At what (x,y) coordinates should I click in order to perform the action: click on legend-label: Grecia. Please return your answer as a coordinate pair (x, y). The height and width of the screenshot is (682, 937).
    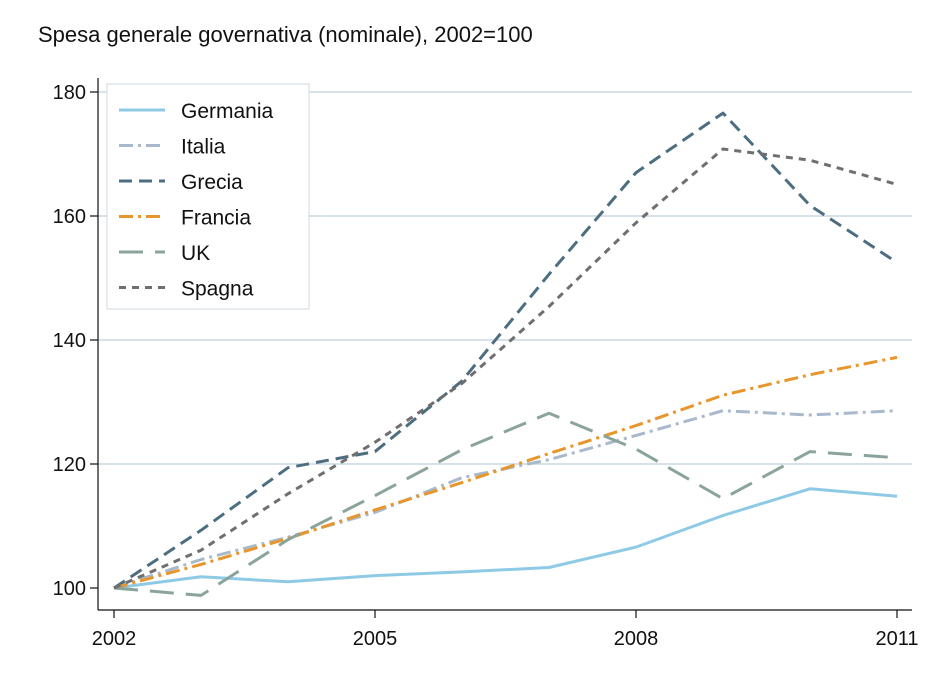
    Looking at the image, I should click on (212, 182).